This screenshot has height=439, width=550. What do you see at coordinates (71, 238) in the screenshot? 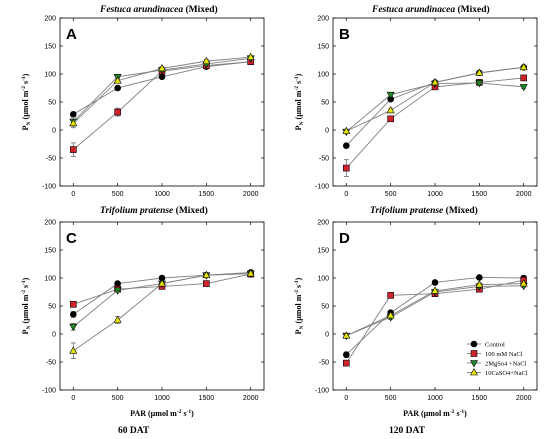
I see `panel-label: C` at bounding box center [71, 238].